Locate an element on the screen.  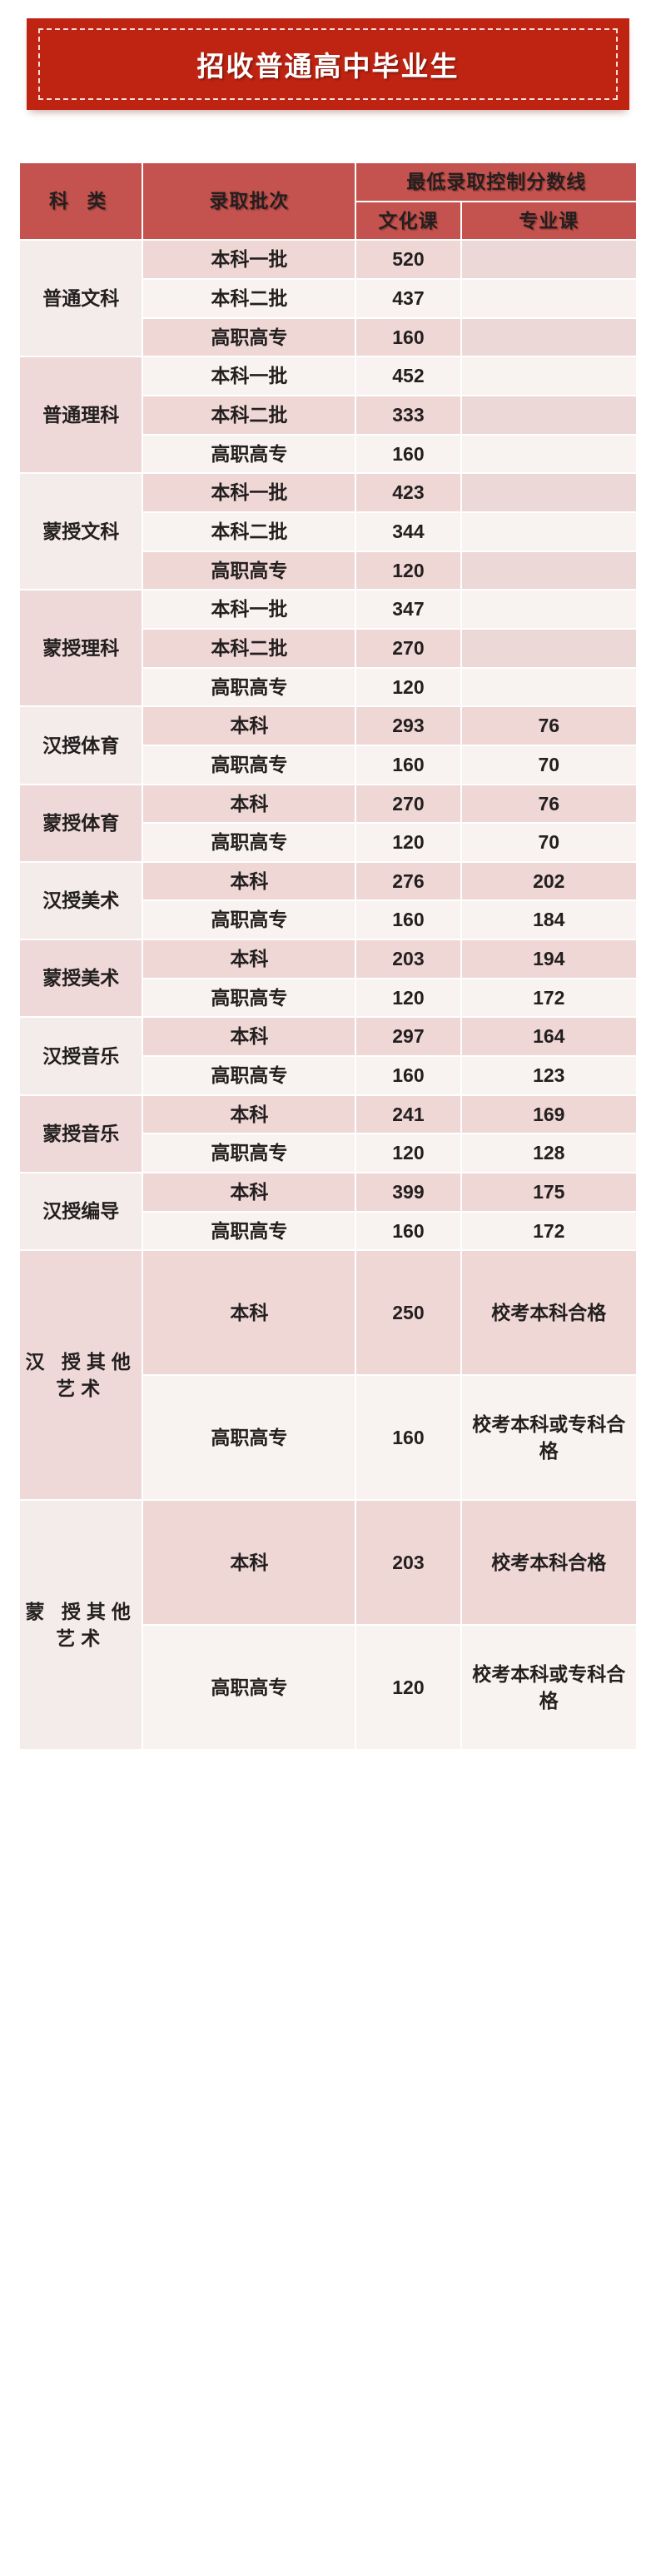
culture-score-cell: 437 is located at coordinates (408, 298).